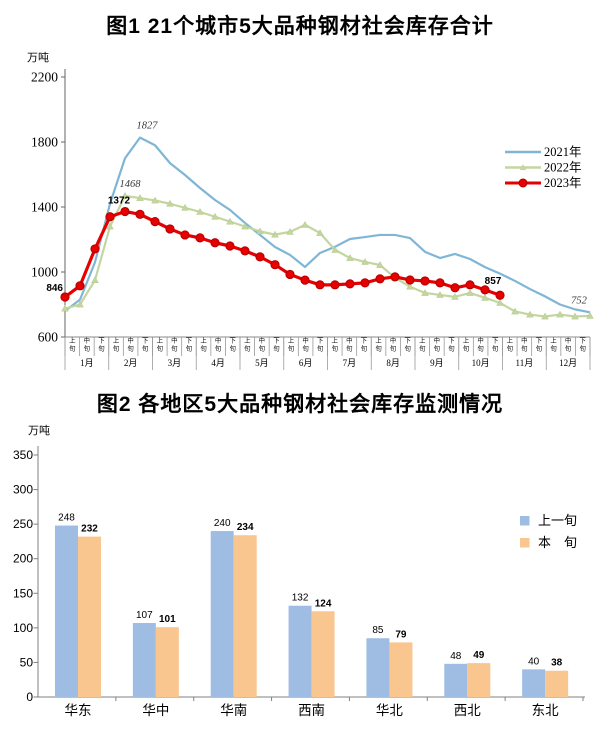 This screenshot has height=729, width=600. I want to click on bar-上一旬-东北, so click(534, 683).